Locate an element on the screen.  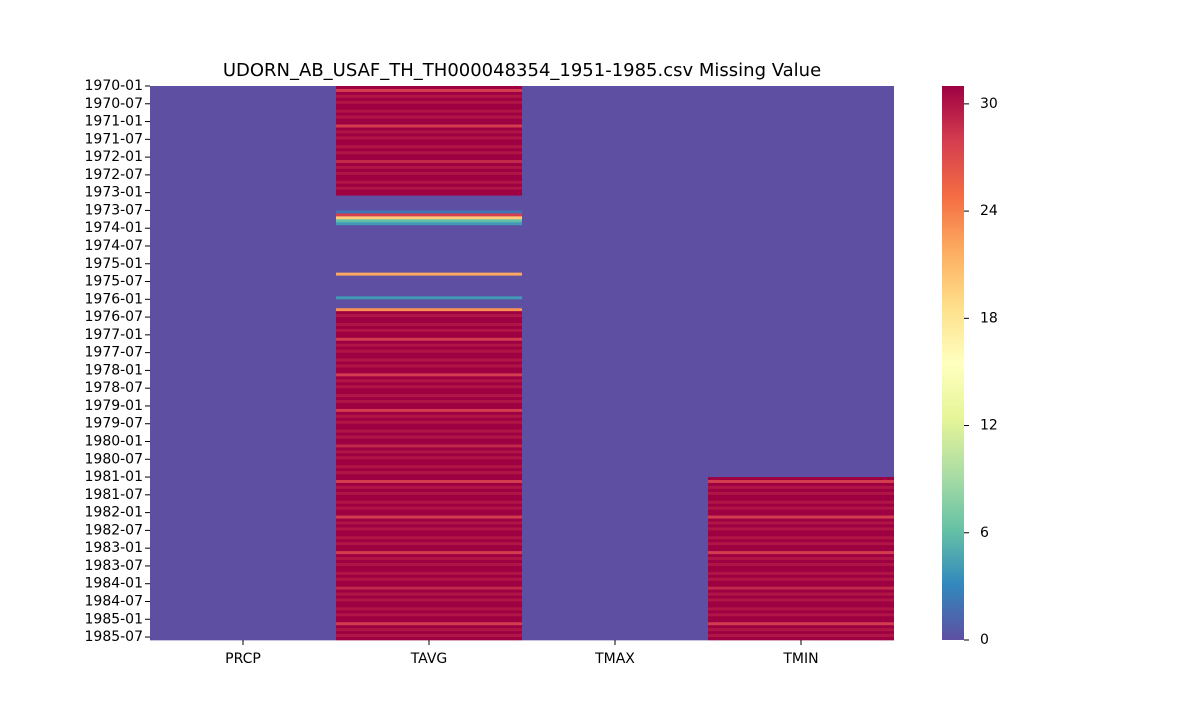
colorbar-tick-label: 18 is located at coordinates (989, 318).